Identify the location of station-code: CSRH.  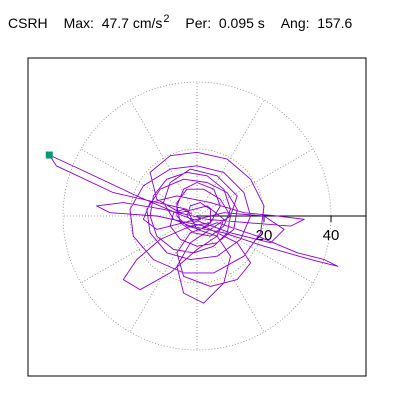
(28, 23).